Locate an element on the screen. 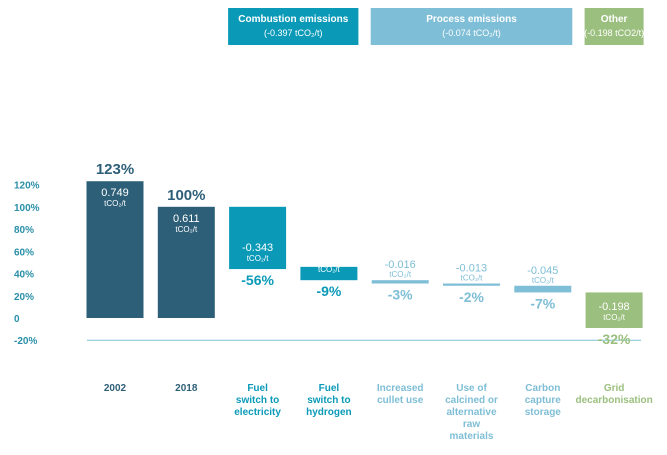 This screenshot has width=667, height=455. y-tick-label: 20% is located at coordinates (24, 297).